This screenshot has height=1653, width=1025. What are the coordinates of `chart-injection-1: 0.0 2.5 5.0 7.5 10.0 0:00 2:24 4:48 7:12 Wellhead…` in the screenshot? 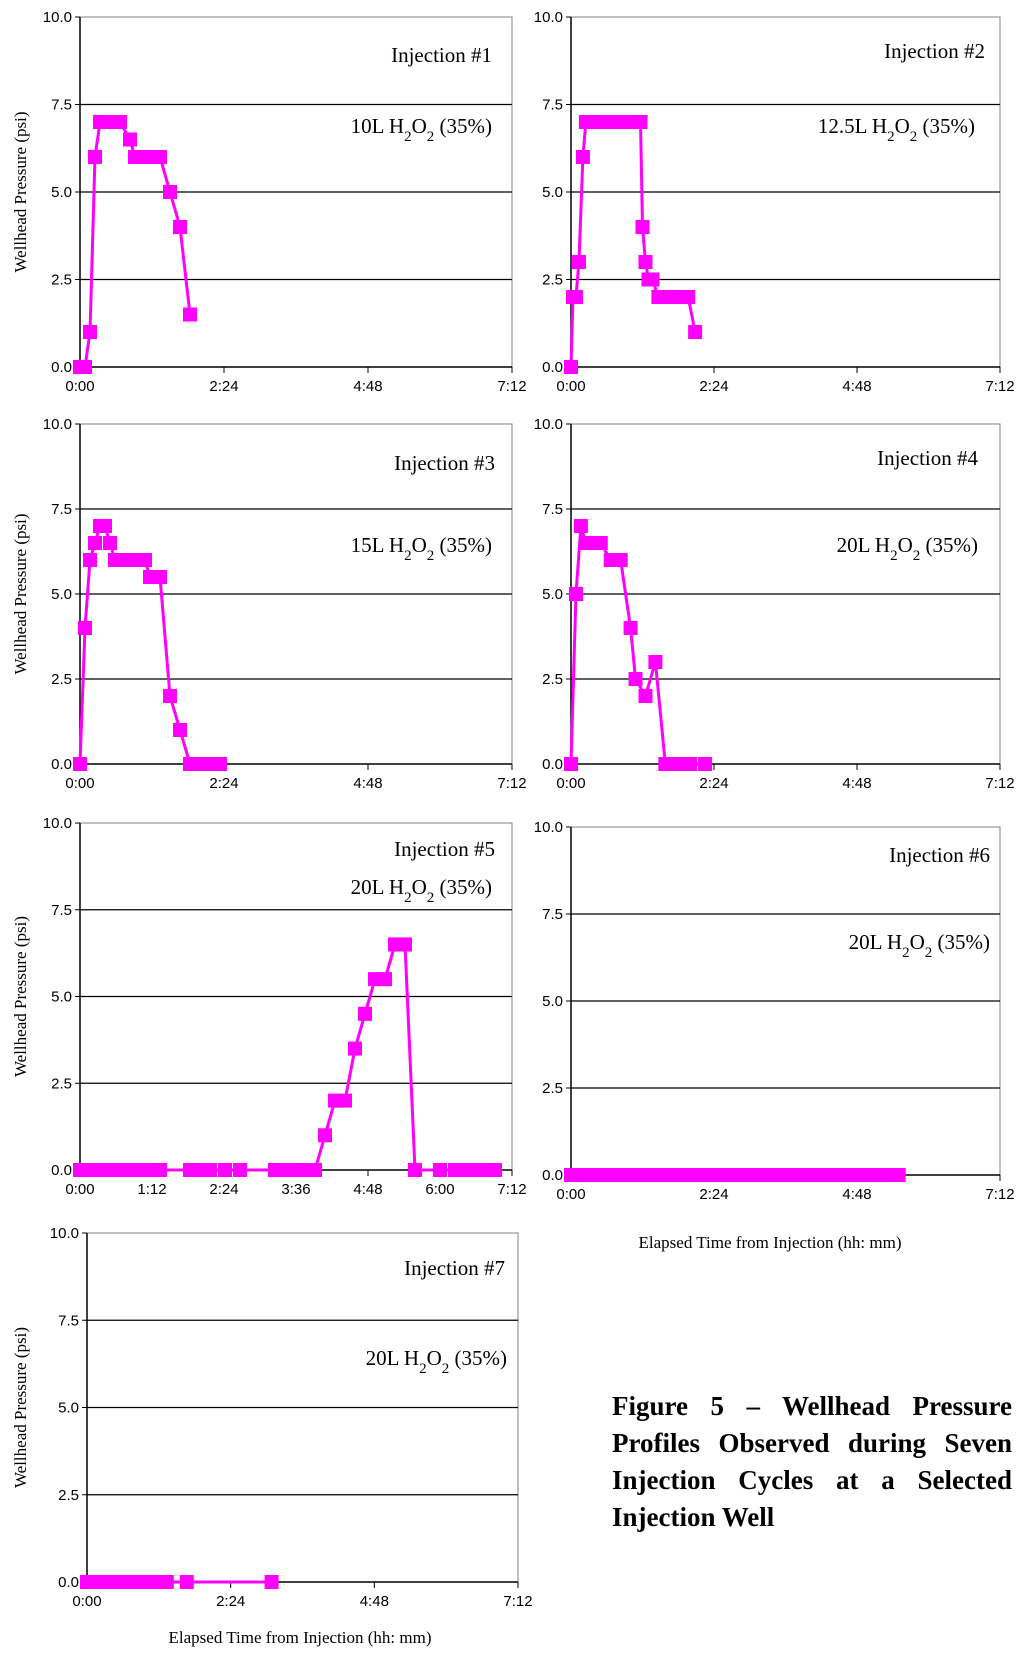 It's located at (269, 202).